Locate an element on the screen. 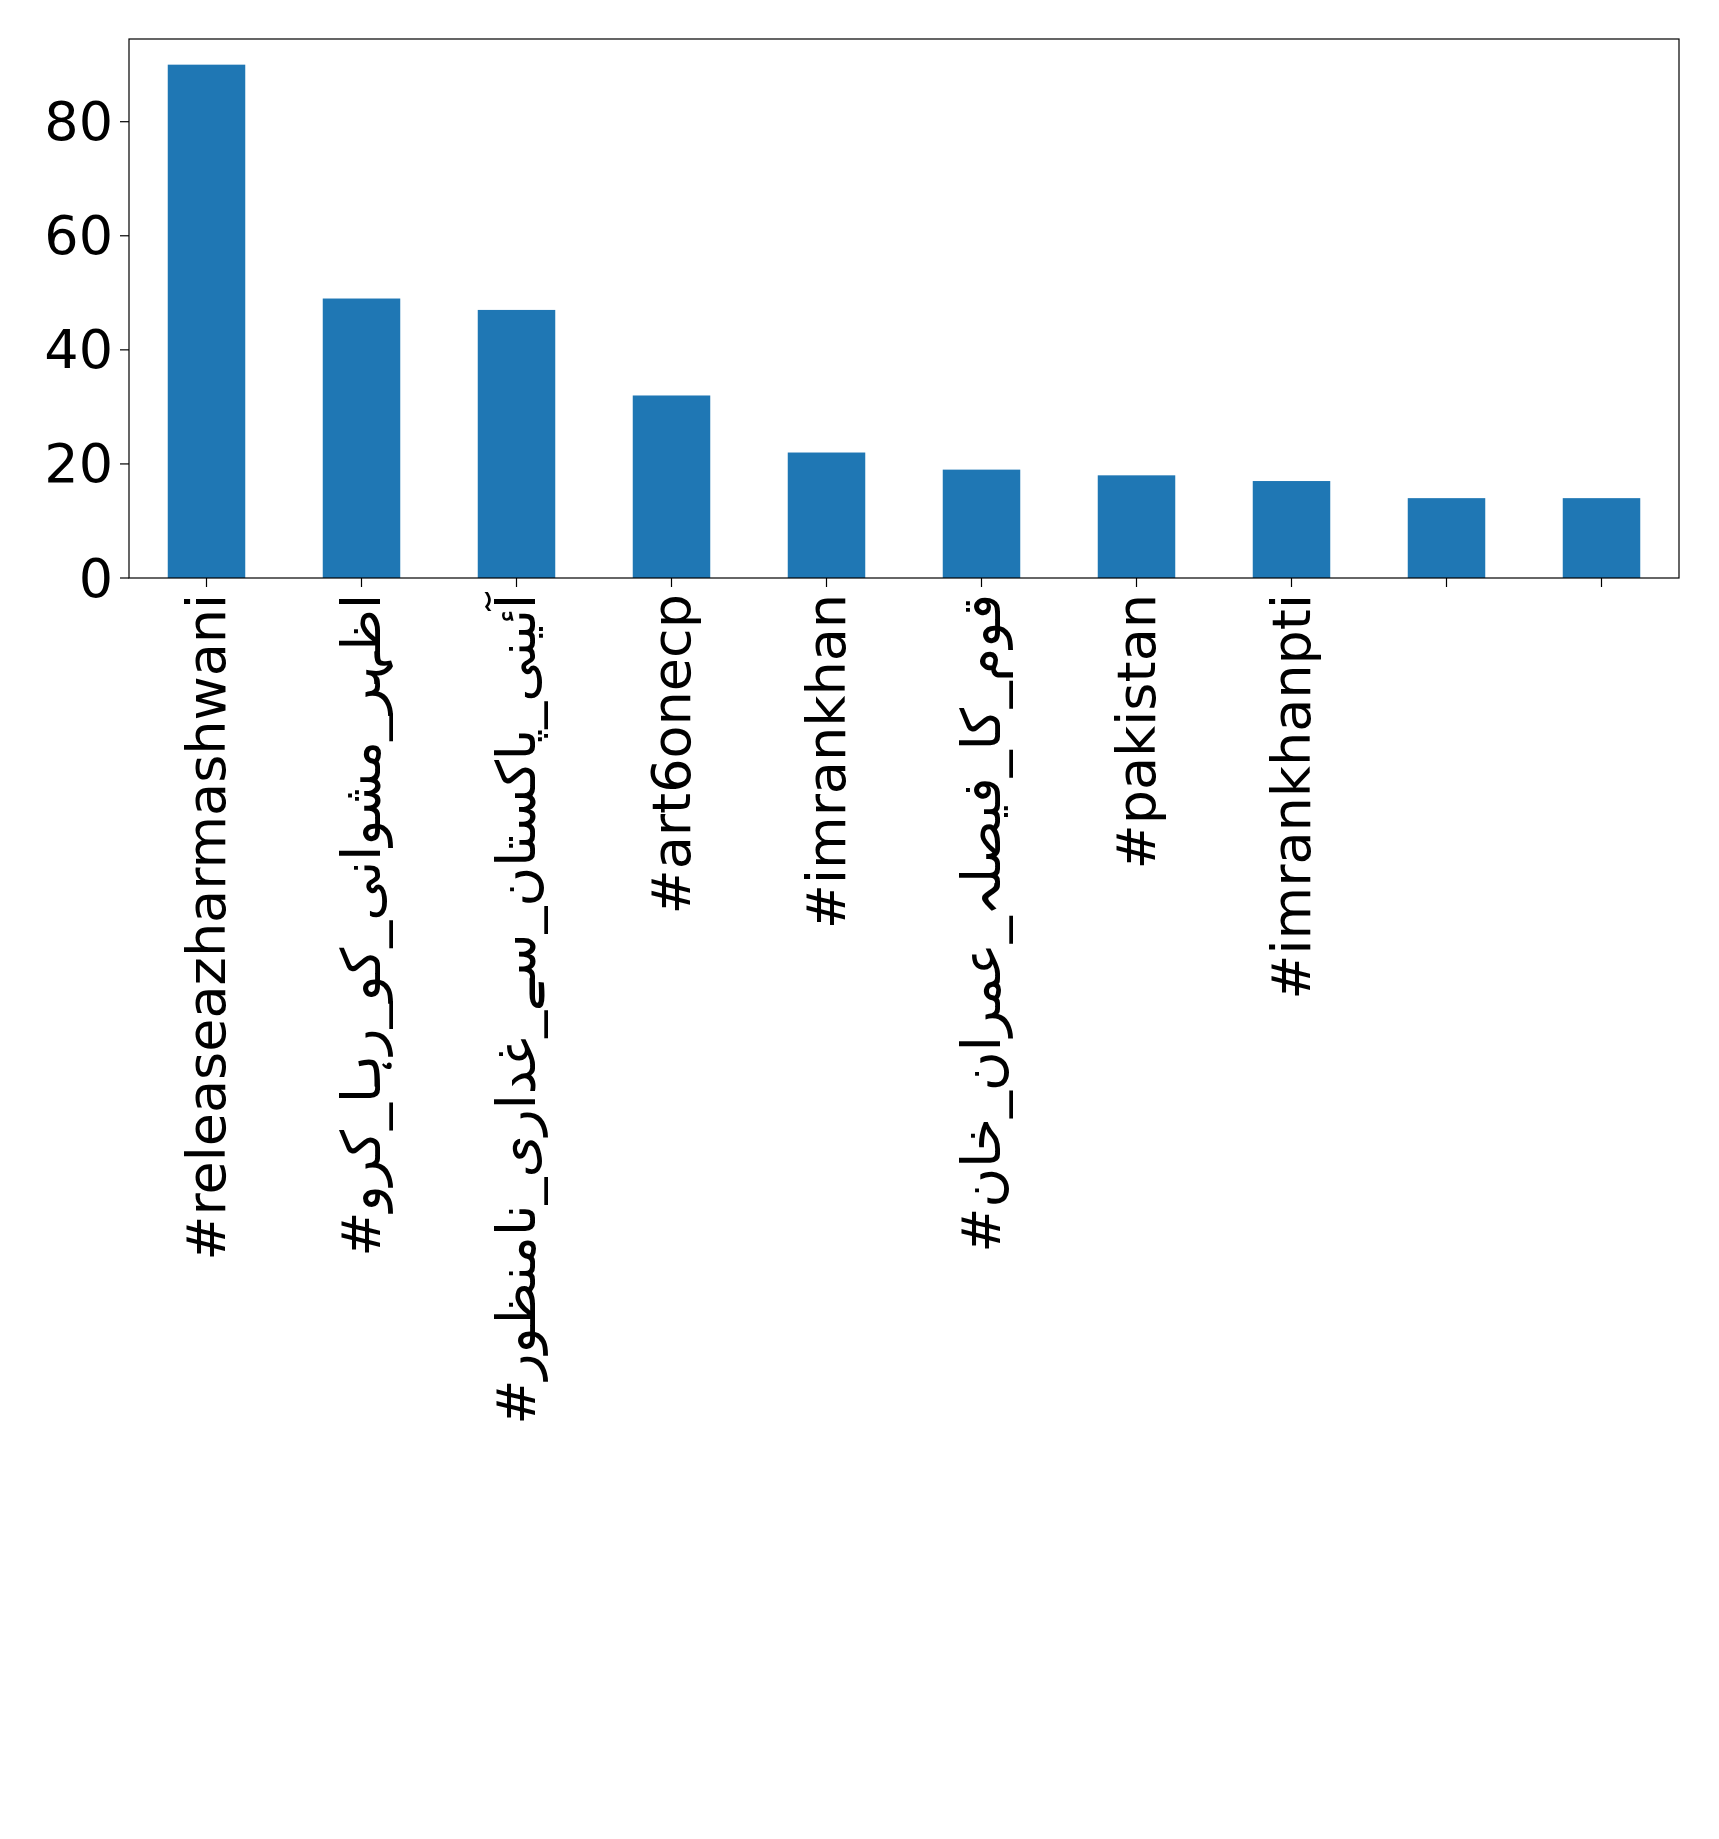 This screenshot has height=1839, width=1719. x-tick-label: #releaseazharmashwani is located at coordinates (206, 927).